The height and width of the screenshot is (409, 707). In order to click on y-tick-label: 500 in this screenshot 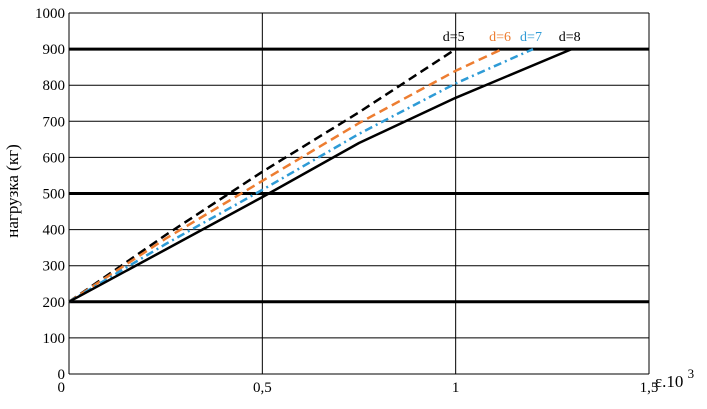, I will do `click(54, 195)`.